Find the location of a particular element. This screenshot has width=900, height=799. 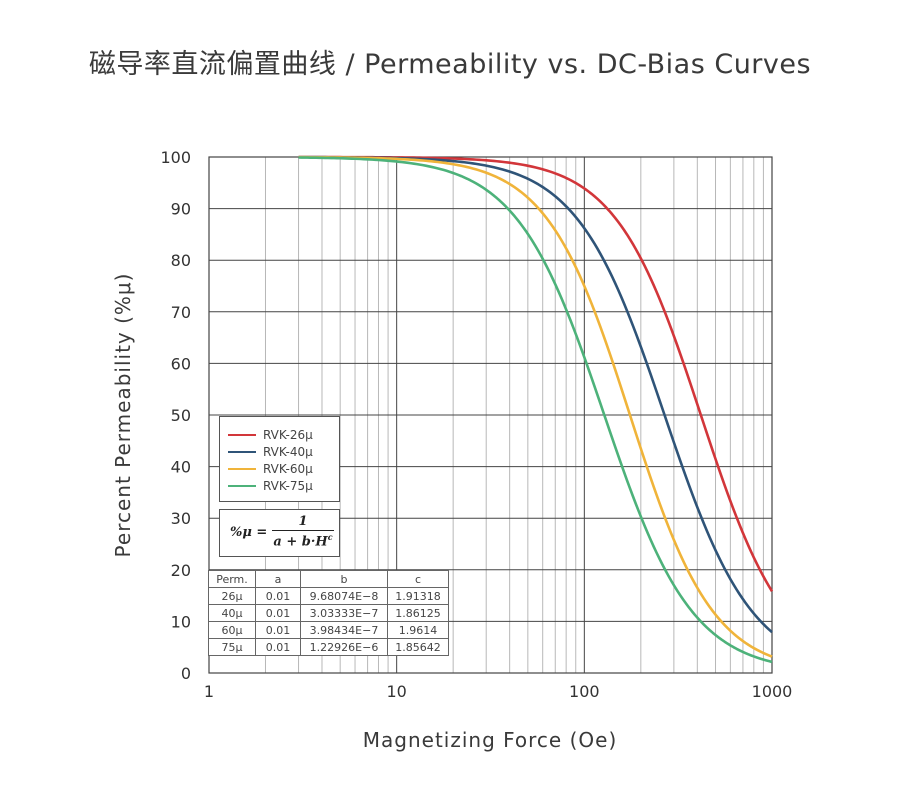

y-tick-label: 90 is located at coordinates (181, 209).